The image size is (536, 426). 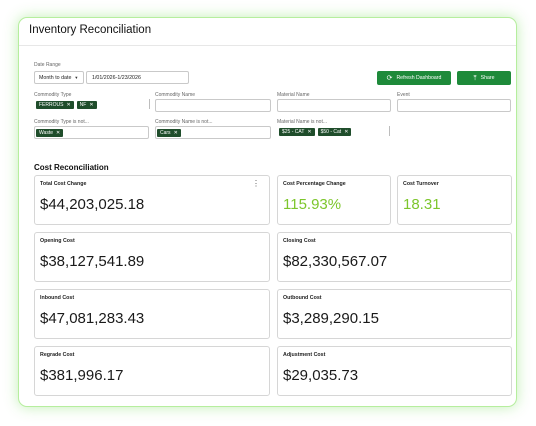 I want to click on commodity-type-not-chips: Waste ✕, so click(x=50, y=133).